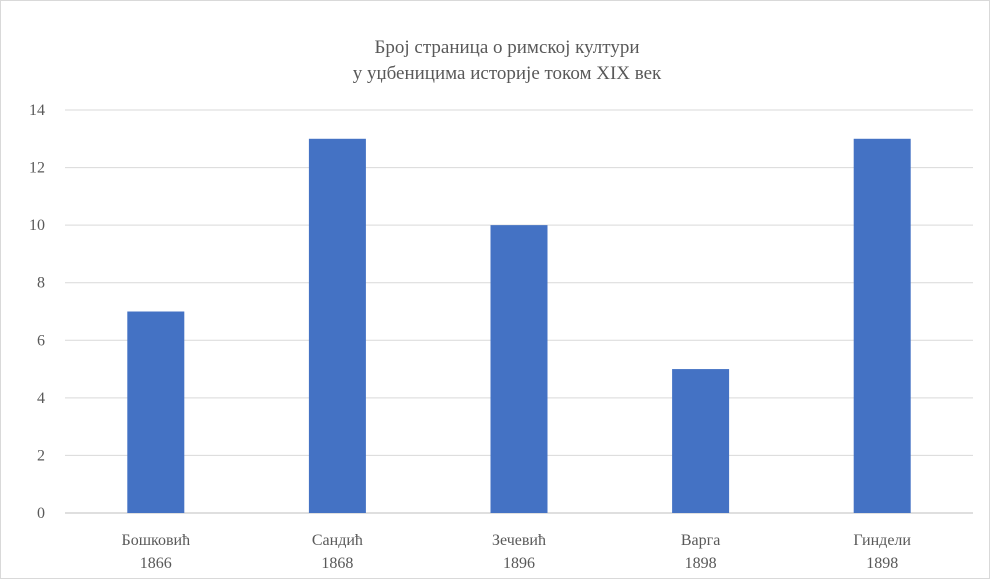 Image resolution: width=990 pixels, height=580 pixels. What do you see at coordinates (41, 513) in the screenshot?
I see `y-tick-label: 0` at bounding box center [41, 513].